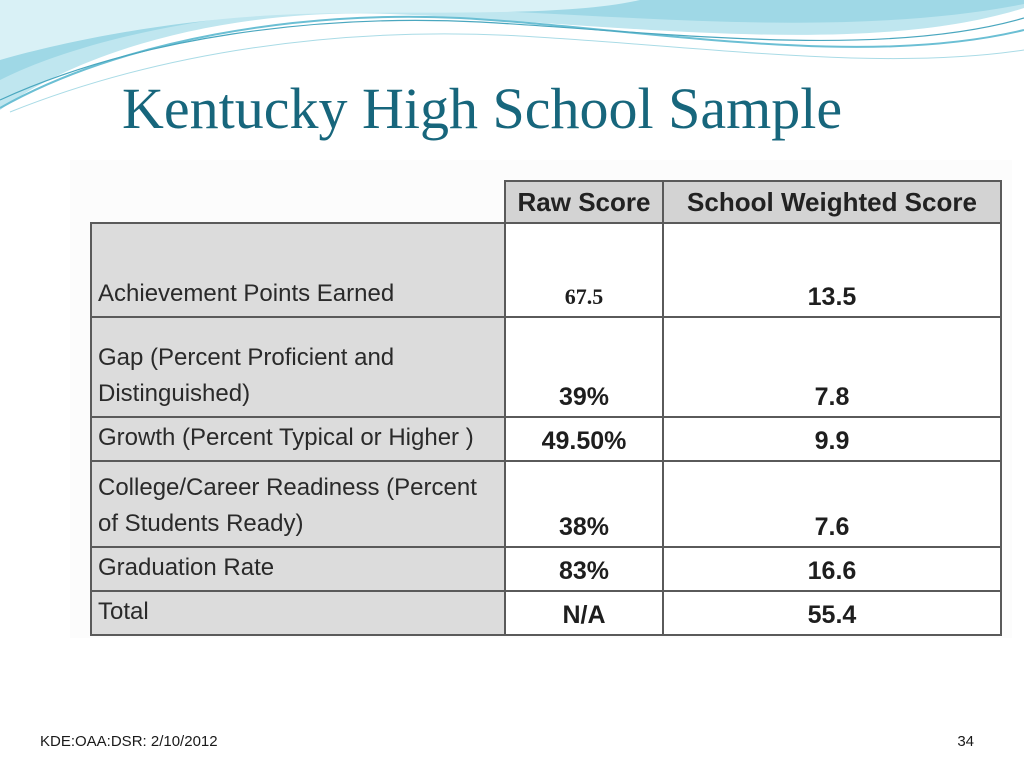  What do you see at coordinates (584, 367) in the screenshot?
I see `raw-score-cell: 39%` at bounding box center [584, 367].